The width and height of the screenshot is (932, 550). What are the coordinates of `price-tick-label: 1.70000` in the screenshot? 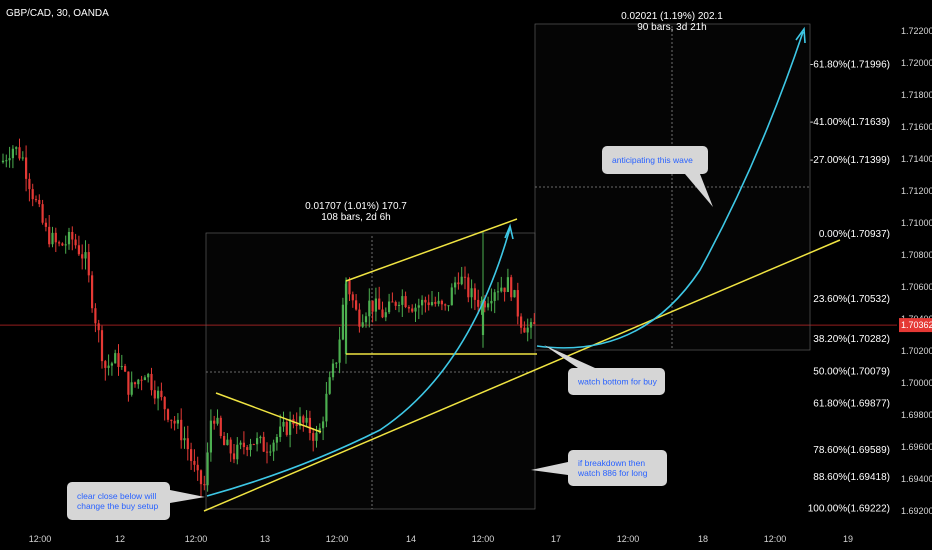 It's located at (916, 383).